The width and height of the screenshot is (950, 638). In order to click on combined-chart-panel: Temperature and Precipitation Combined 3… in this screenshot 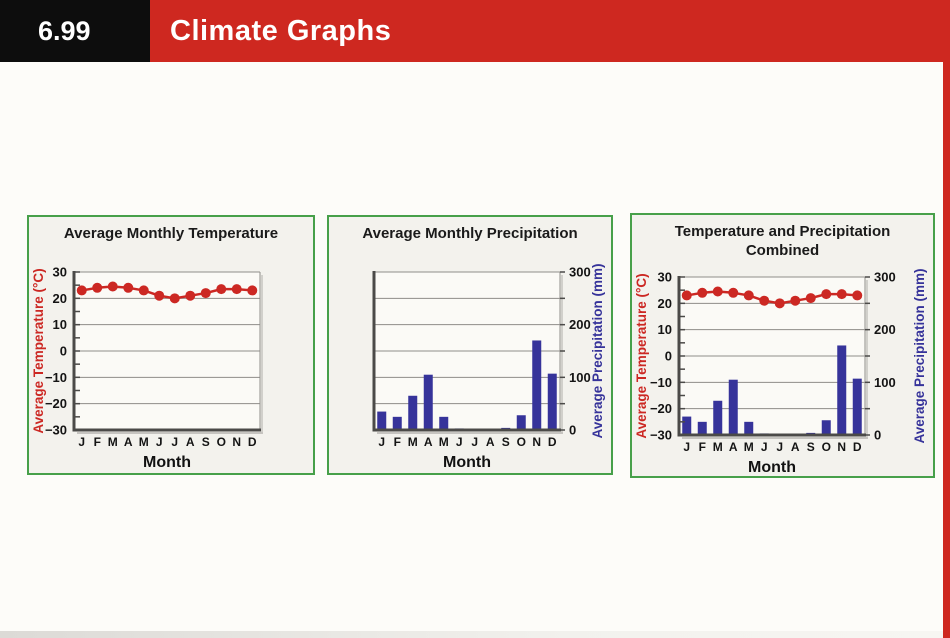, I will do `click(782, 345)`.